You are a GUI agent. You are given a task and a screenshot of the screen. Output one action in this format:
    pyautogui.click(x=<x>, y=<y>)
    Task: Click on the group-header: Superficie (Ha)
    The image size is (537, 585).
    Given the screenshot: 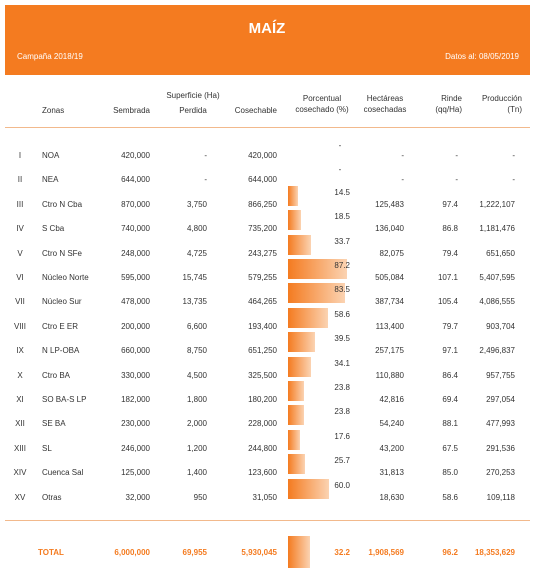 What is the action you would take?
    pyautogui.click(x=193, y=95)
    